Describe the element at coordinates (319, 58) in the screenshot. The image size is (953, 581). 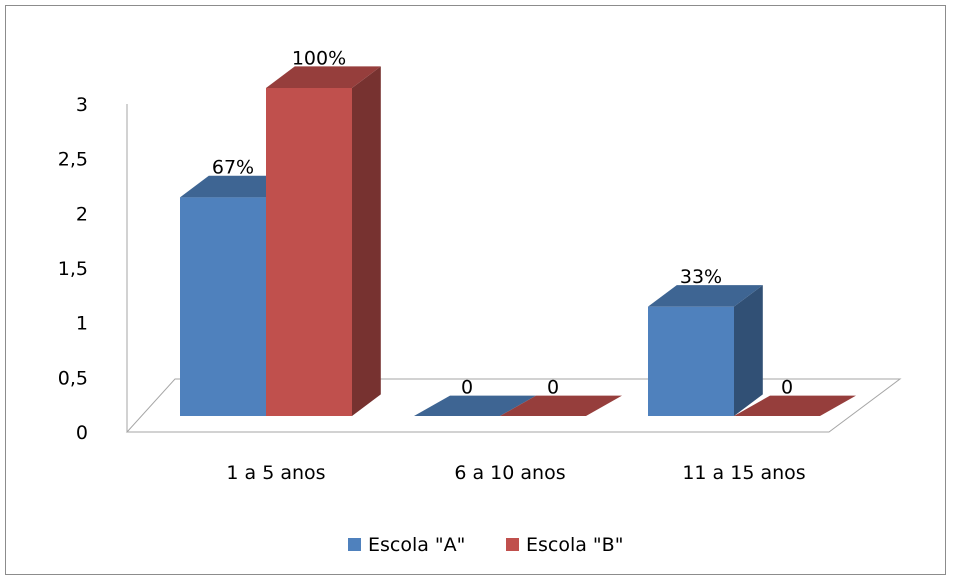
I see `data-label: 100%` at that location.